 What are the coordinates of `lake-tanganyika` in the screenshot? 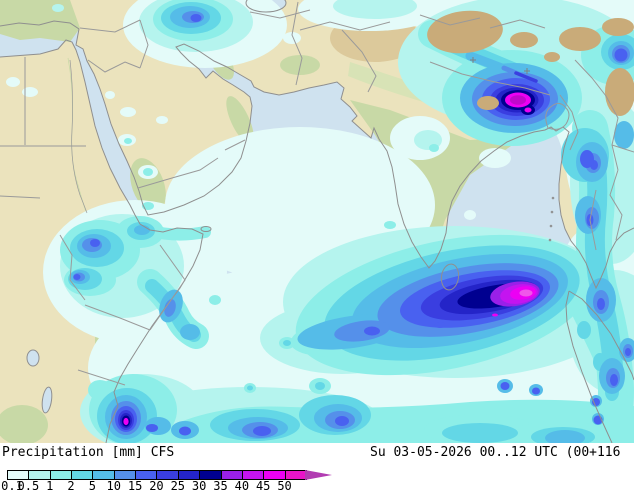 It's located at (47, 400).